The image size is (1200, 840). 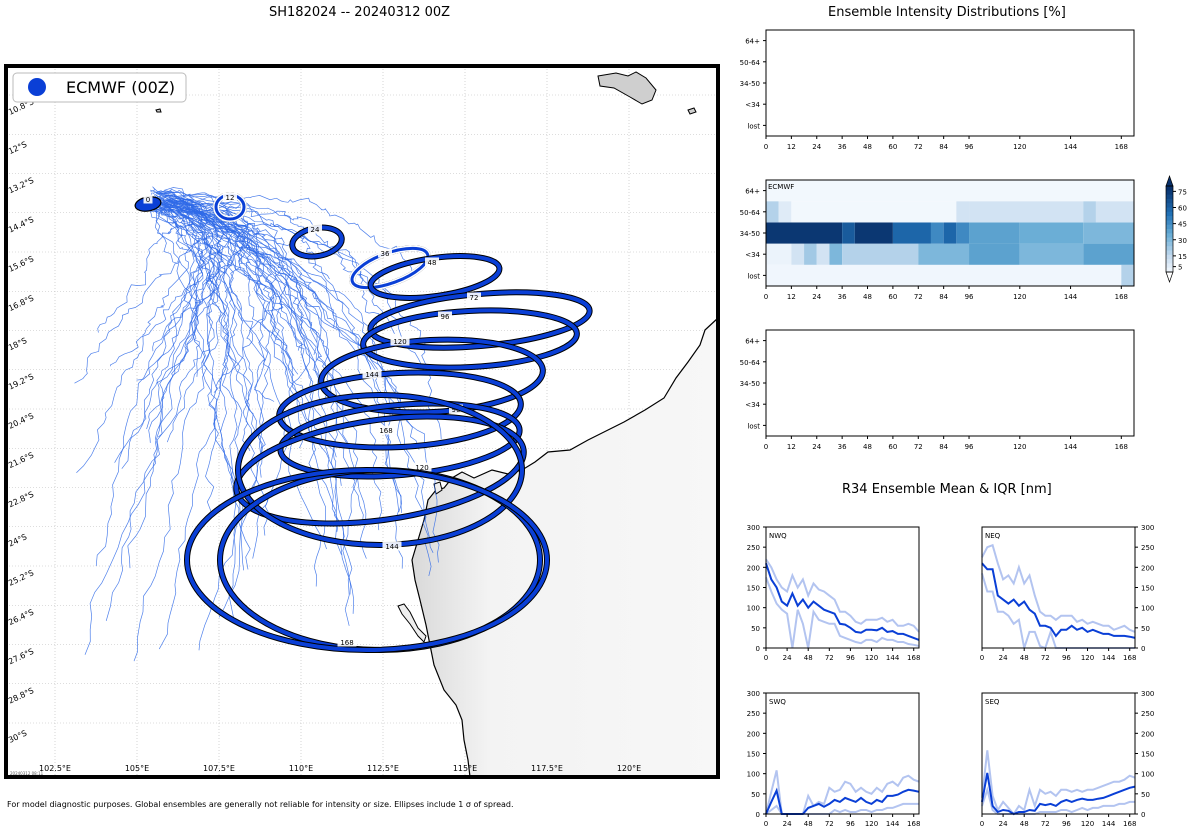 I want to click on heatmap-series-label: ECMWF, so click(x=781, y=187).